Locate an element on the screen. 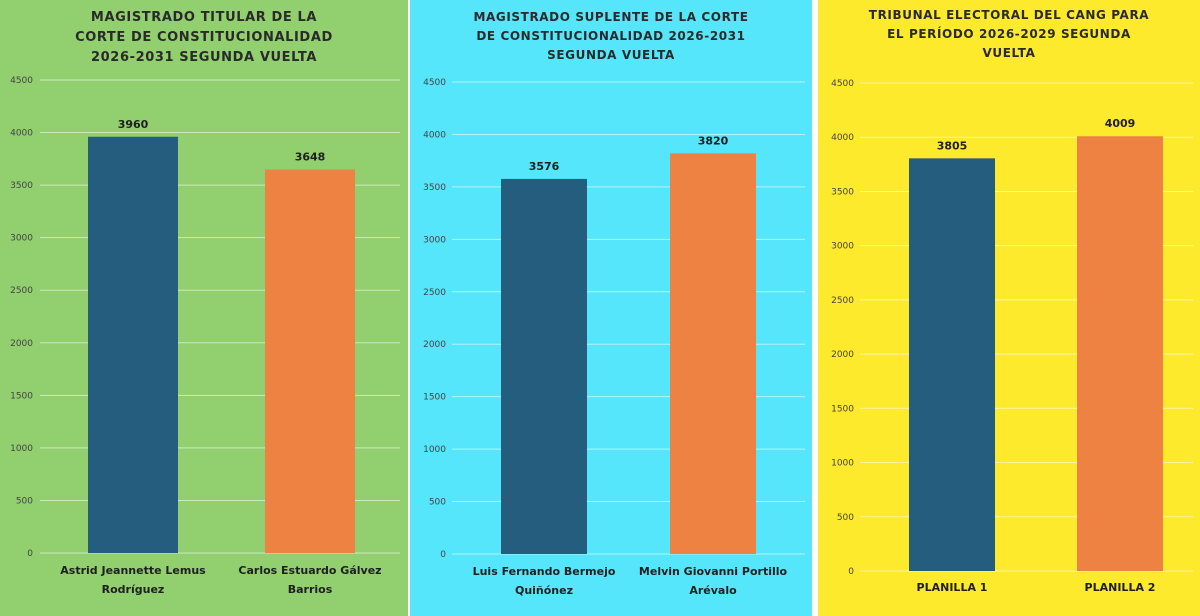 This screenshot has height=616, width=1200. category-label: Arévalo is located at coordinates (713, 590).